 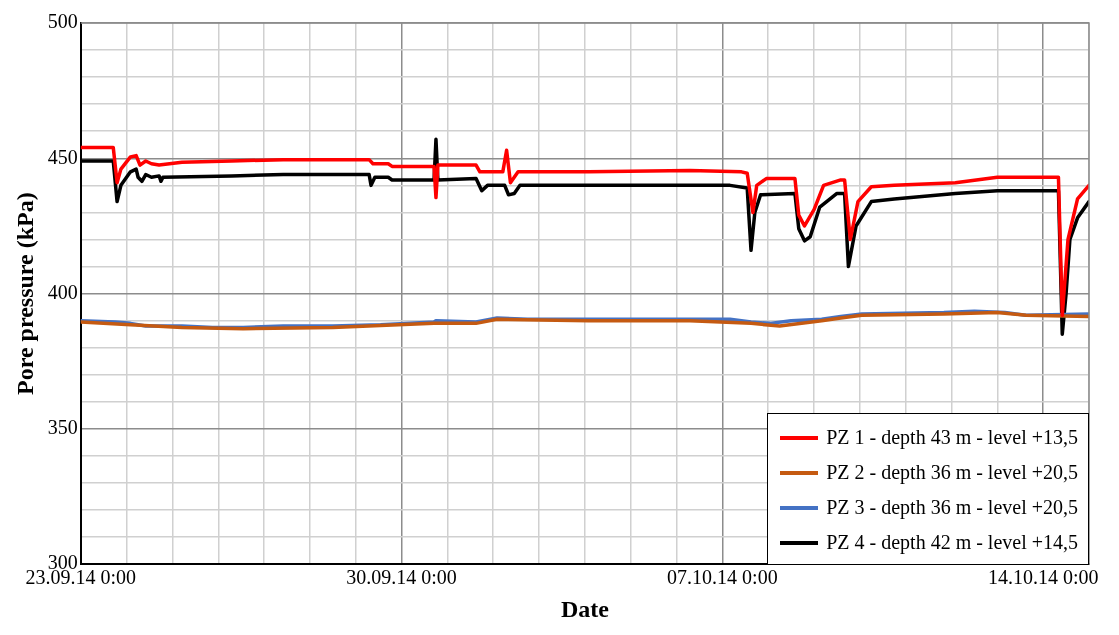 I want to click on legend-label: PZ 3 - depth 36 m - level +20,5, so click(x=952, y=507).